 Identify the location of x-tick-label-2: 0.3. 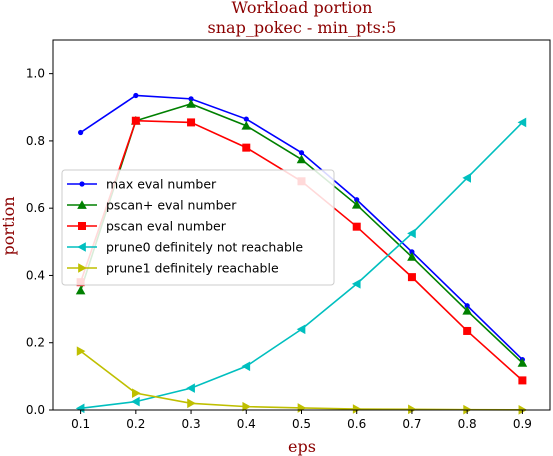
(191, 424).